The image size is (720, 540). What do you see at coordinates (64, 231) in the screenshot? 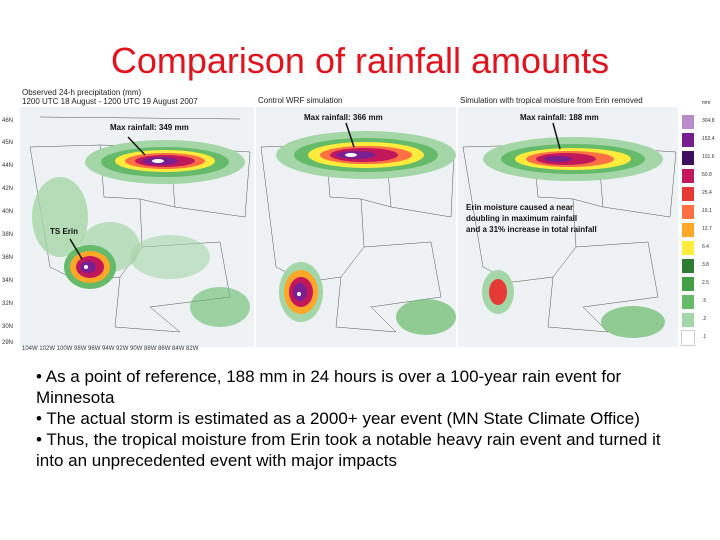
I see `observed-storm-label: TS Erin` at bounding box center [64, 231].